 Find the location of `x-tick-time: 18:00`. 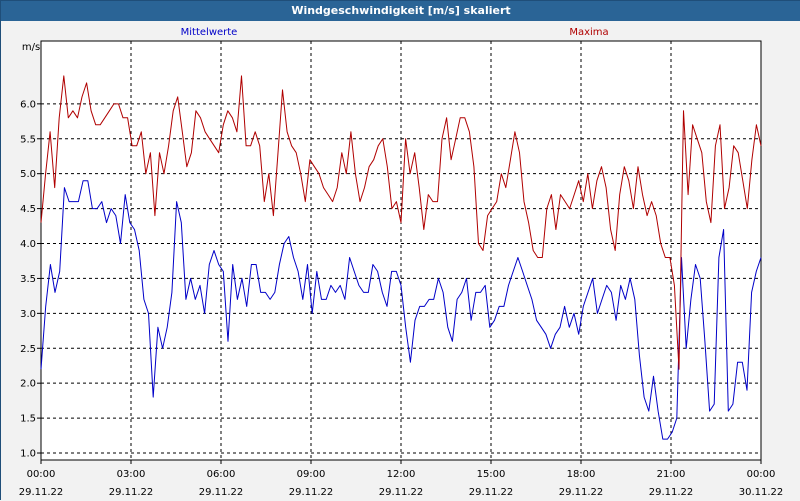

x-tick-time: 18:00 is located at coordinates (581, 474).